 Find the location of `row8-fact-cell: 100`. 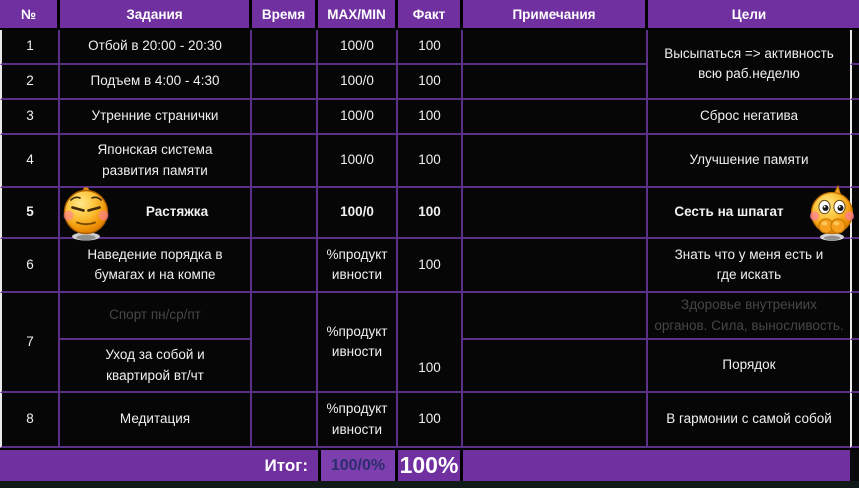

row8-fact-cell: 100 is located at coordinates (430, 420).